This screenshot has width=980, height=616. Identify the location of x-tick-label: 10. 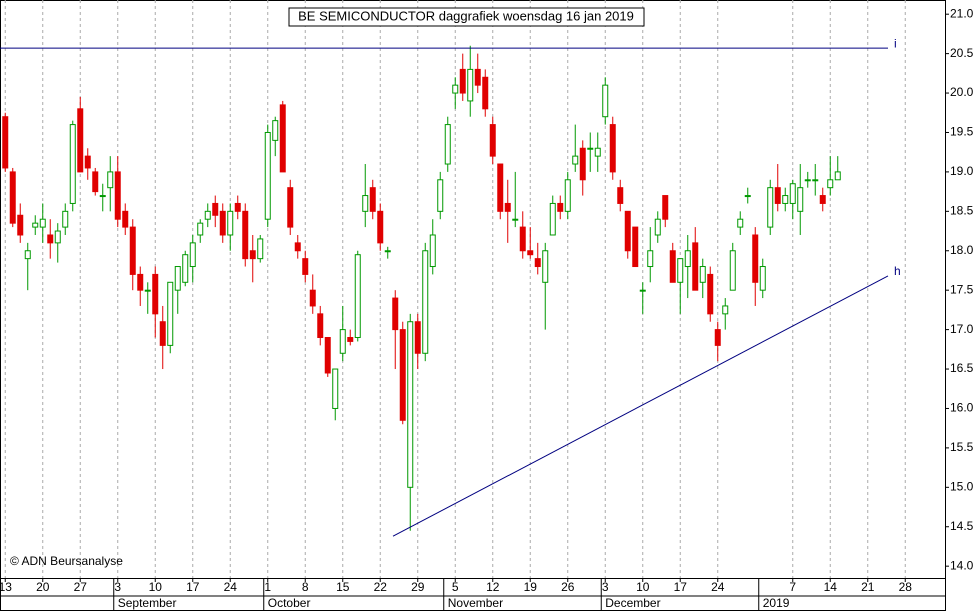
(156, 587).